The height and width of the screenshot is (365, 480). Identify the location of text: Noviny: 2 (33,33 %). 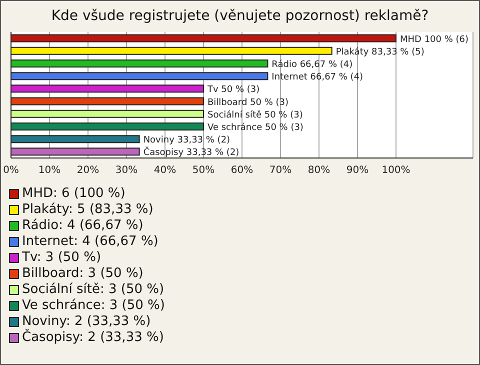
(86, 321).